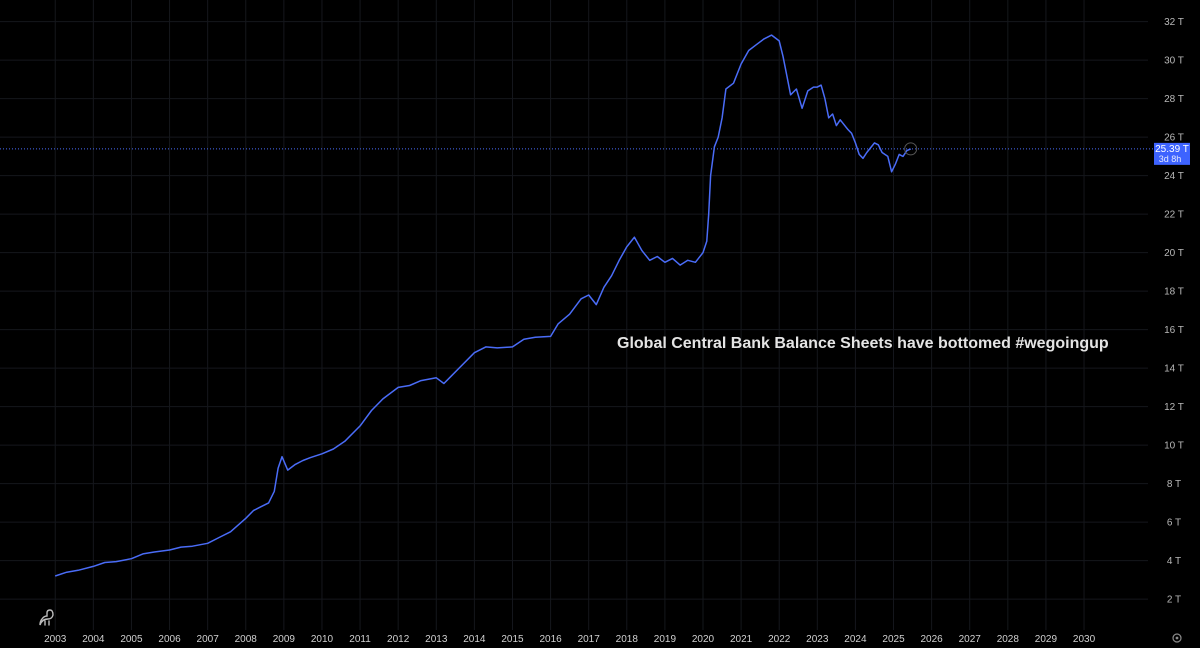 This screenshot has height=648, width=1200. I want to click on x-tick-label: 2012, so click(398, 639).